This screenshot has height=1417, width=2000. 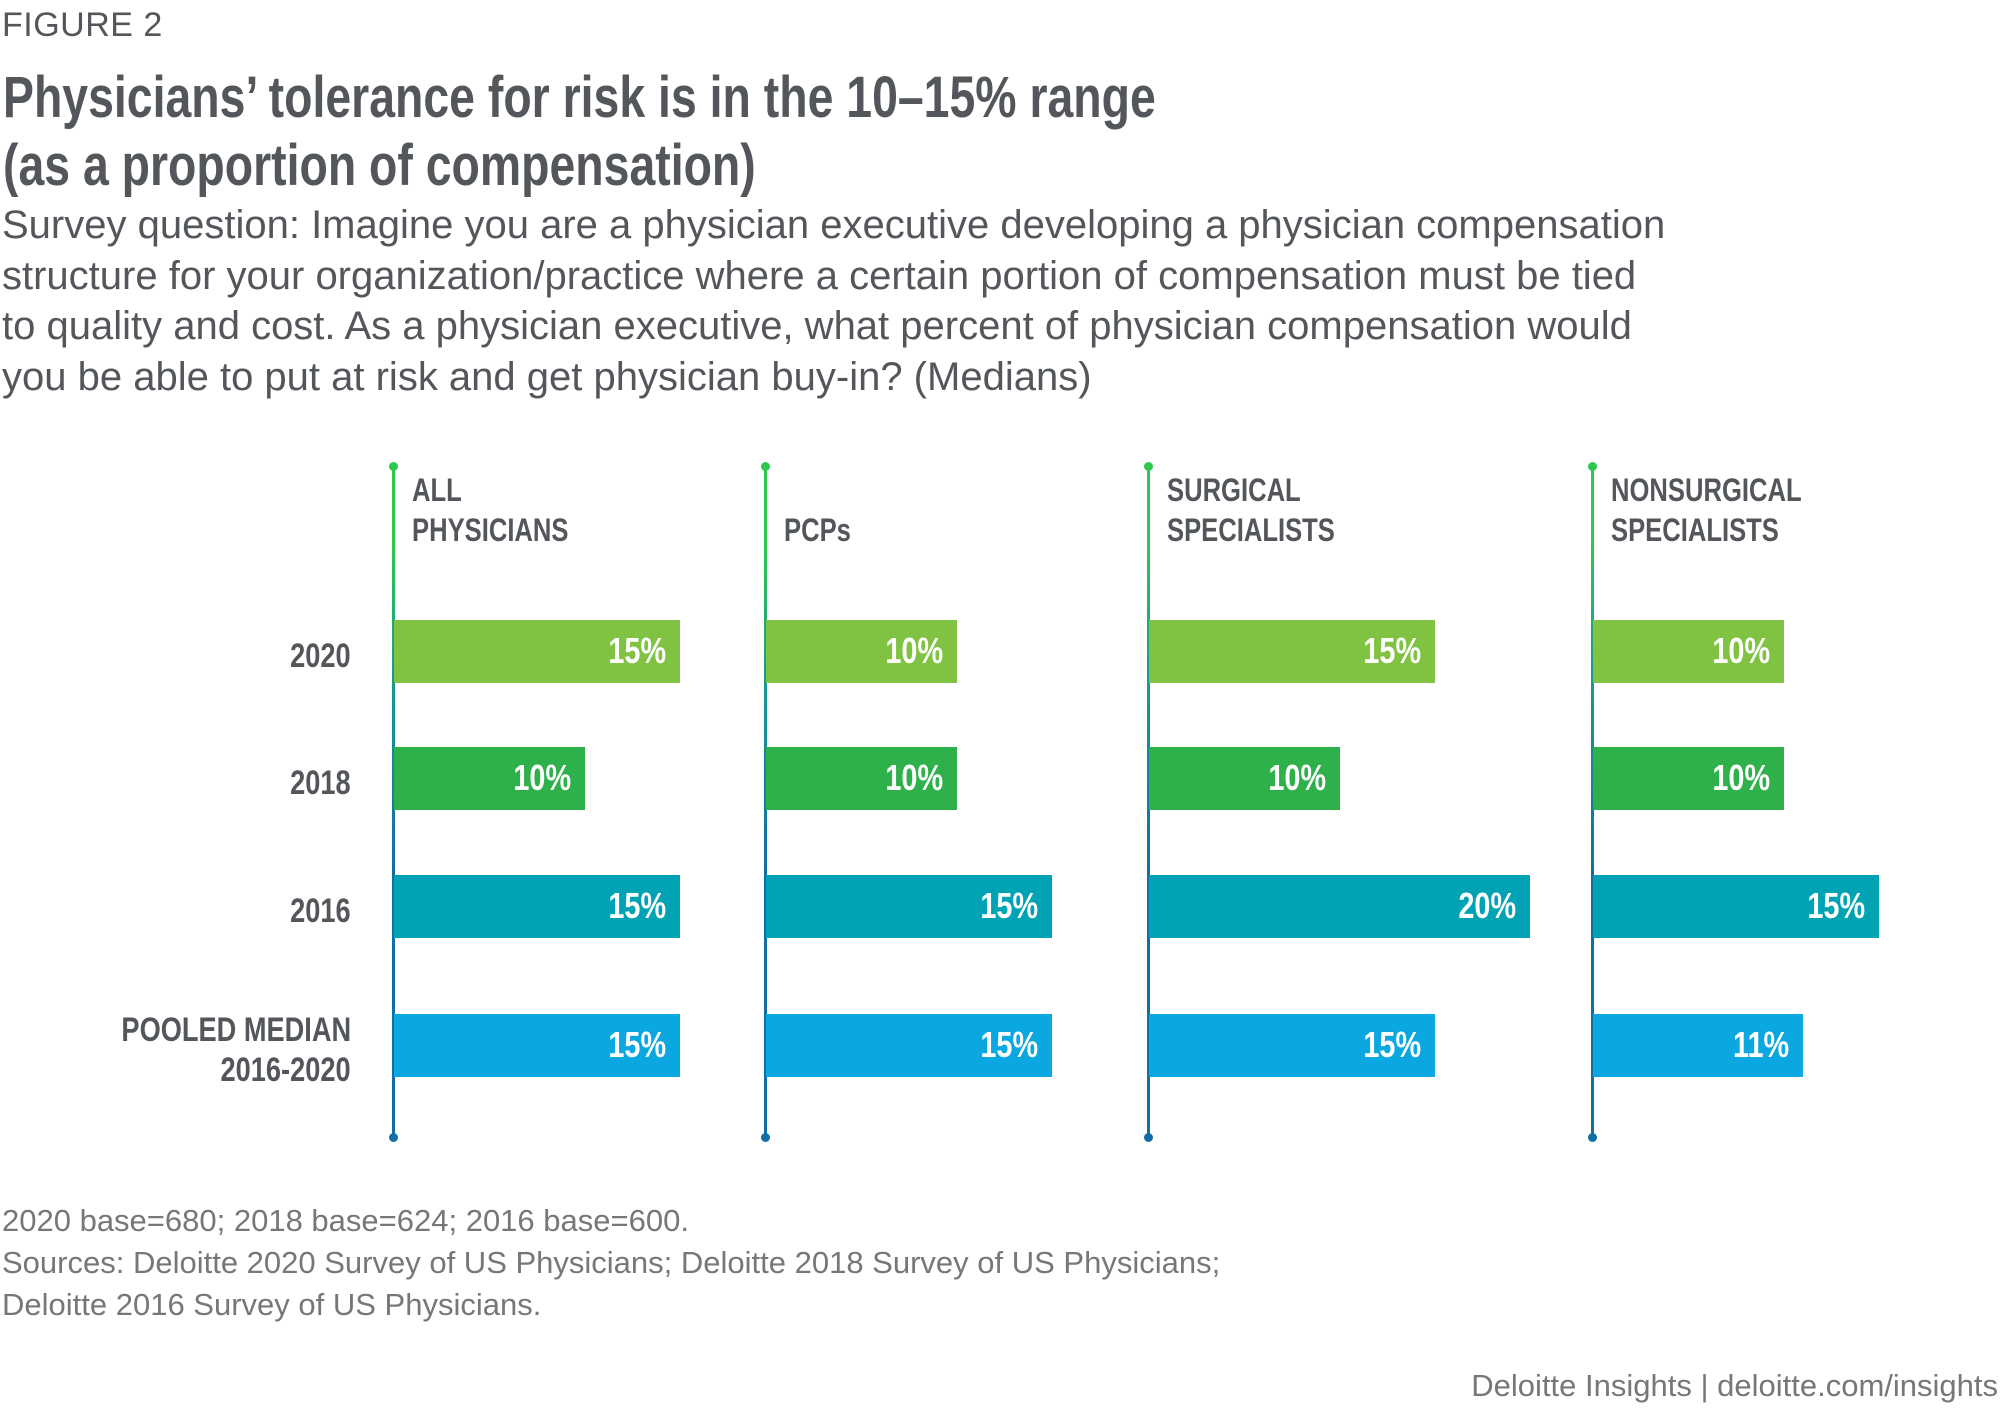 I want to click on row-label-line: 2020, so click(x=320, y=655).